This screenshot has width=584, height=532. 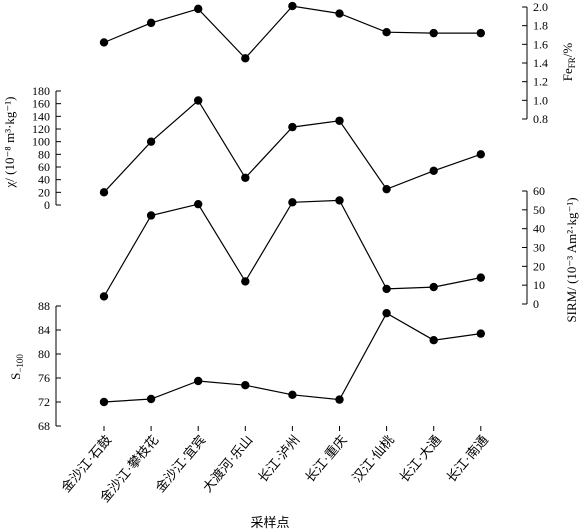 I want to click on y-tick-label-chi: 160, so click(x=41, y=104).